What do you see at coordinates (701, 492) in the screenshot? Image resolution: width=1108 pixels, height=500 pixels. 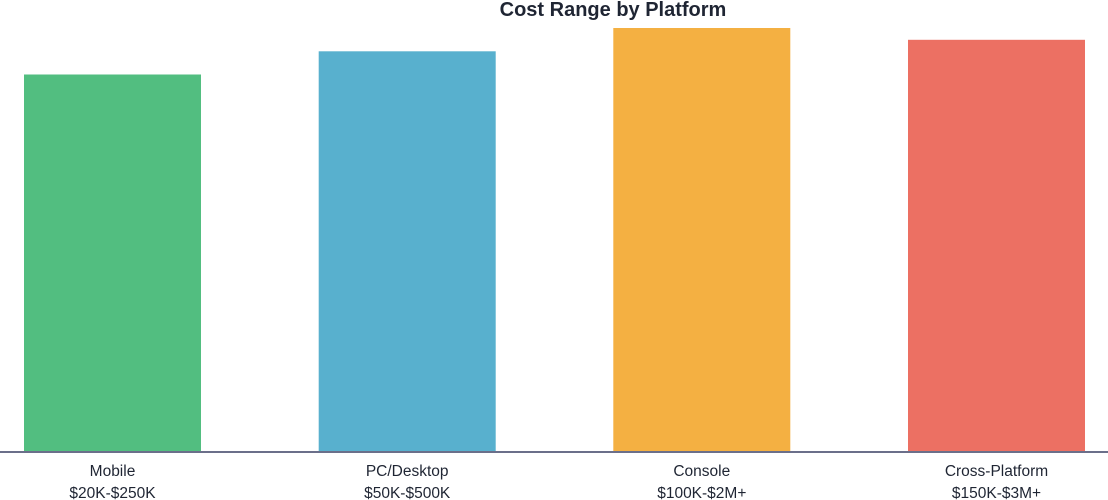 I see `cost-range-label: $100K-$2M+` at bounding box center [701, 492].